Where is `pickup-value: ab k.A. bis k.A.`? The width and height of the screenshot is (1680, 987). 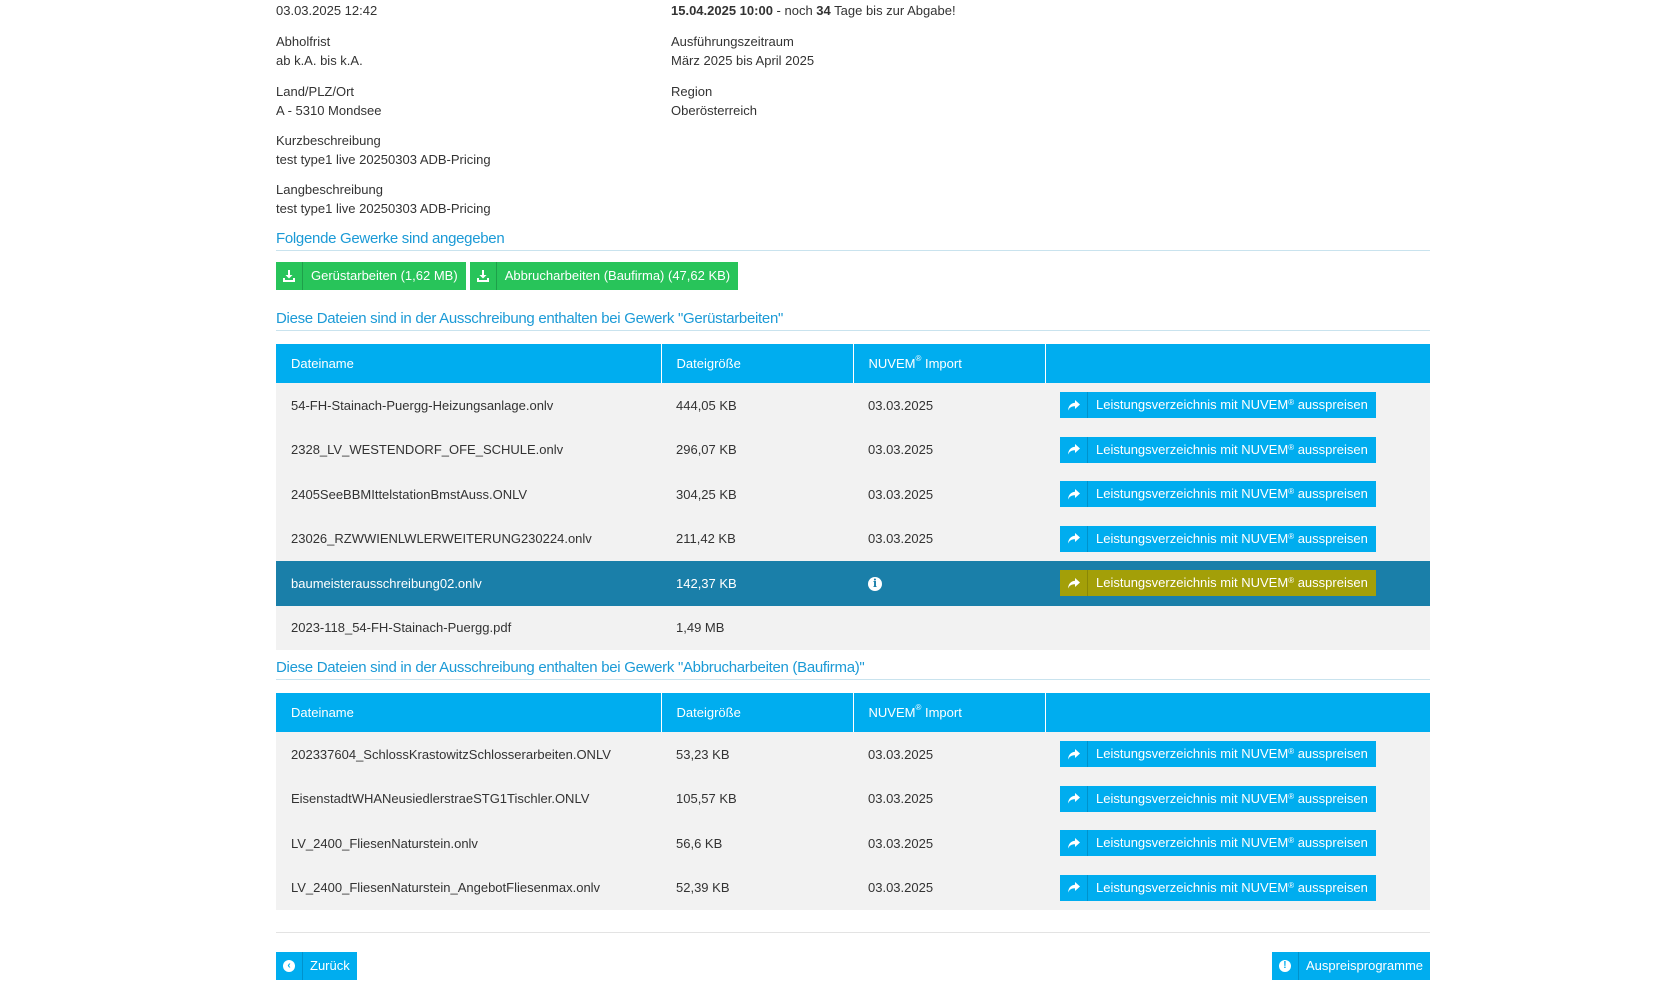
pickup-value: ab k.A. bis k.A. is located at coordinates (319, 60).